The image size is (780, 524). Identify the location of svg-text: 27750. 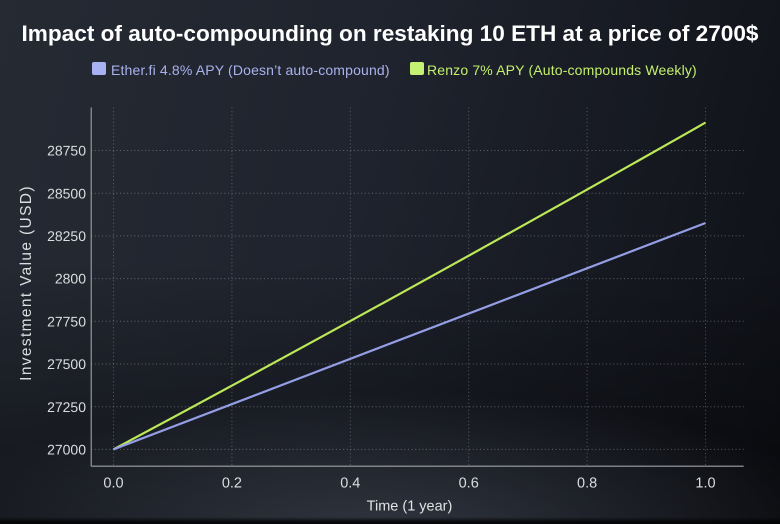
(66, 321).